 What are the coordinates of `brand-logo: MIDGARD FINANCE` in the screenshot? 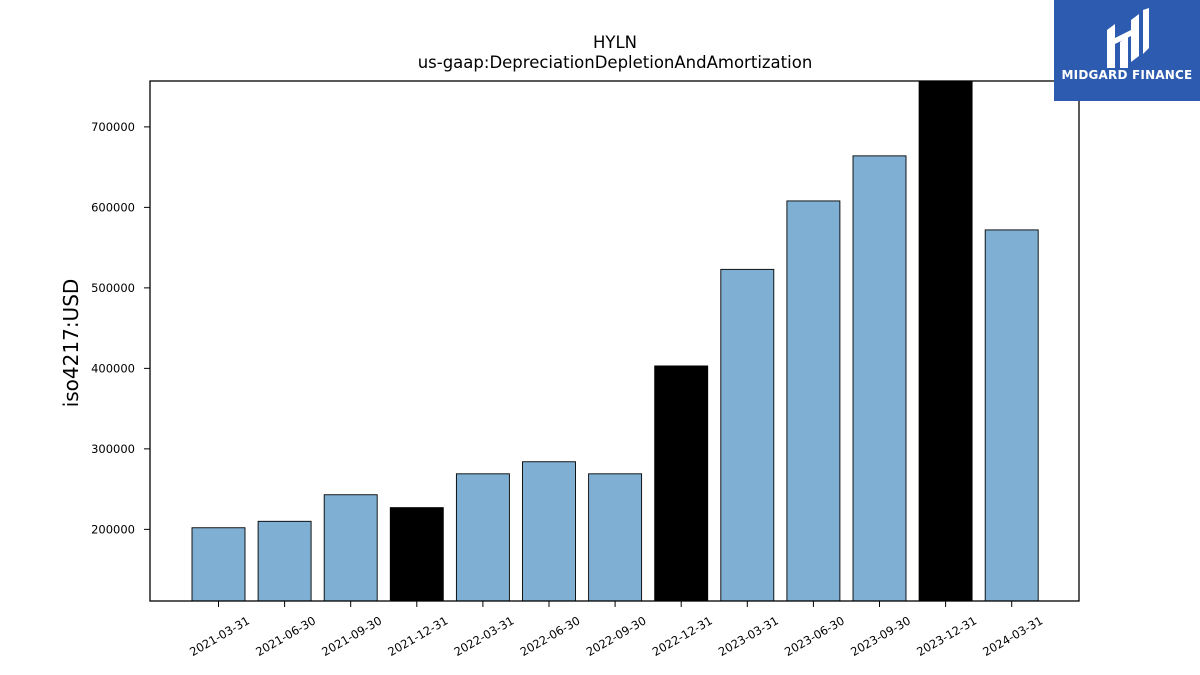 It's located at (1127, 50).